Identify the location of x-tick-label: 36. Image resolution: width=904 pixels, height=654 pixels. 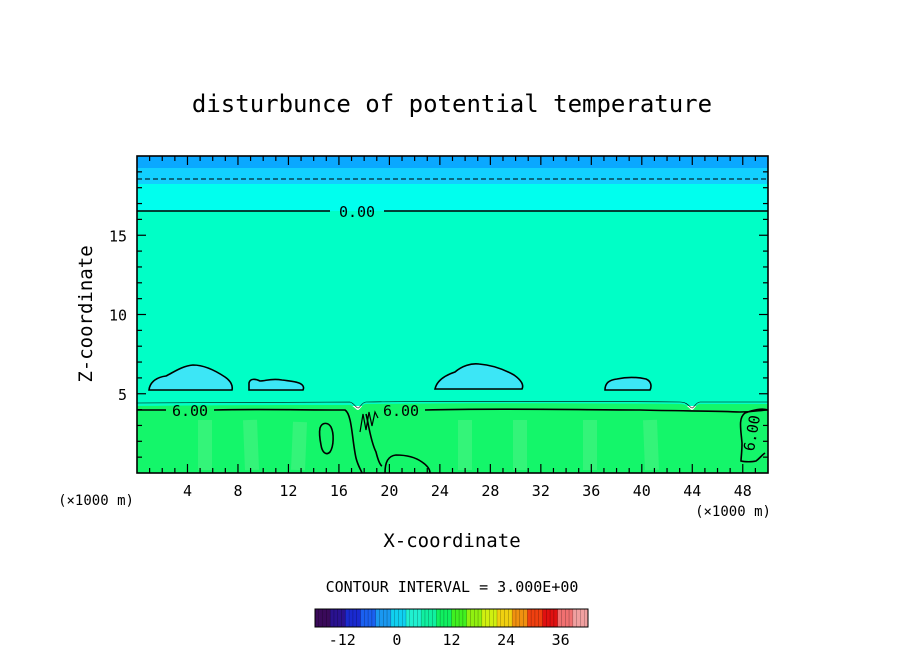
(591, 491).